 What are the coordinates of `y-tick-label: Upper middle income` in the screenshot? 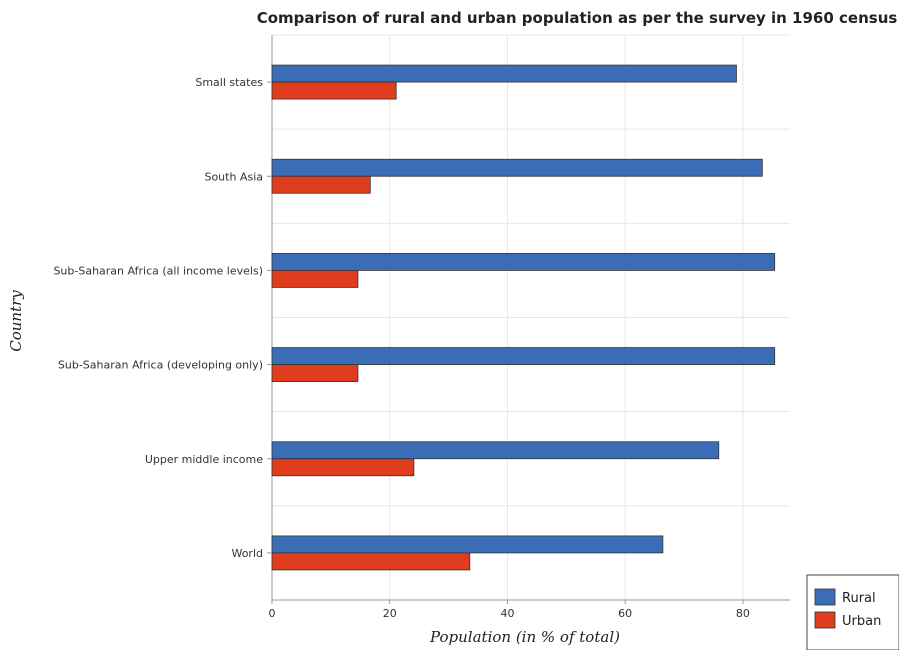 It's located at (204, 459).